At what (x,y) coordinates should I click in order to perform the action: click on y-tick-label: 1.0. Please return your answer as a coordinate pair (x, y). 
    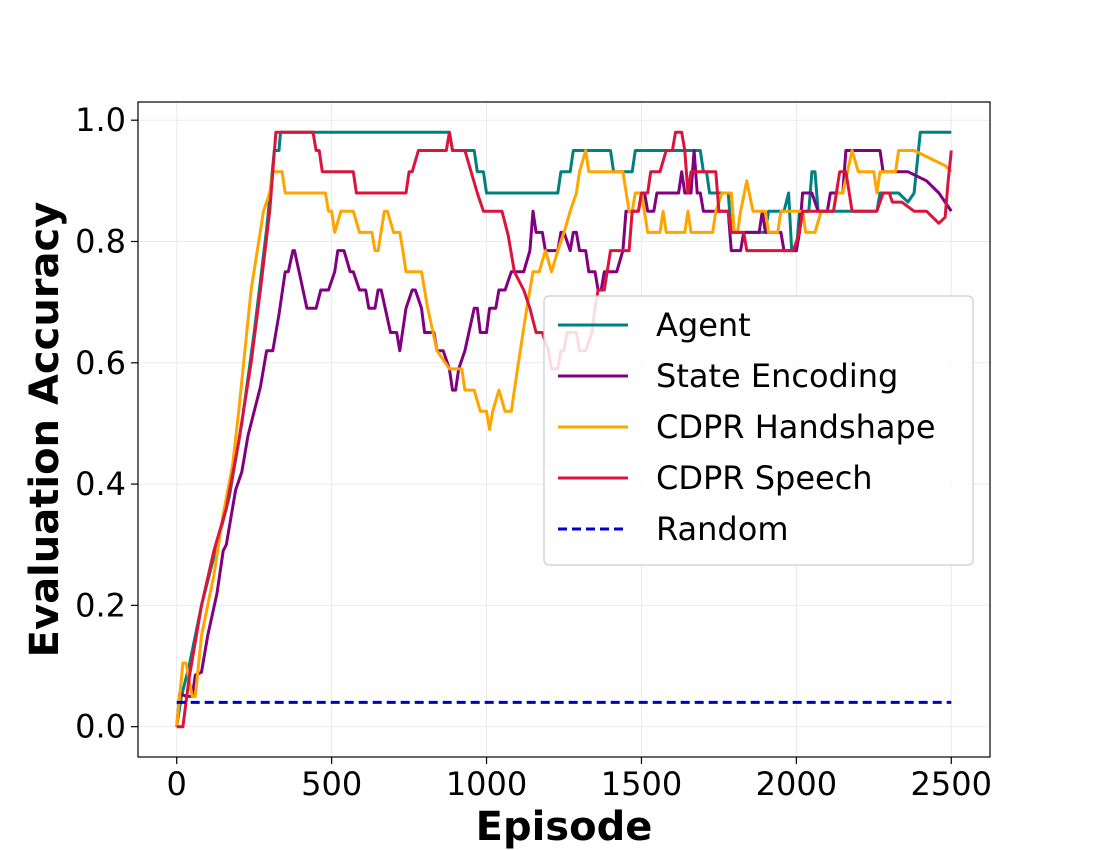
    Looking at the image, I should click on (100, 120).